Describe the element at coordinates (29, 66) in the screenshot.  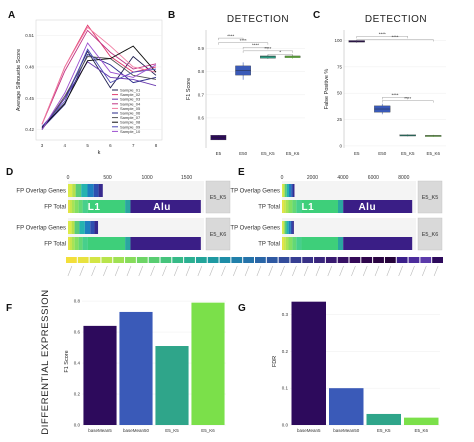
I see `y-tick-label: 0.48` at that location.